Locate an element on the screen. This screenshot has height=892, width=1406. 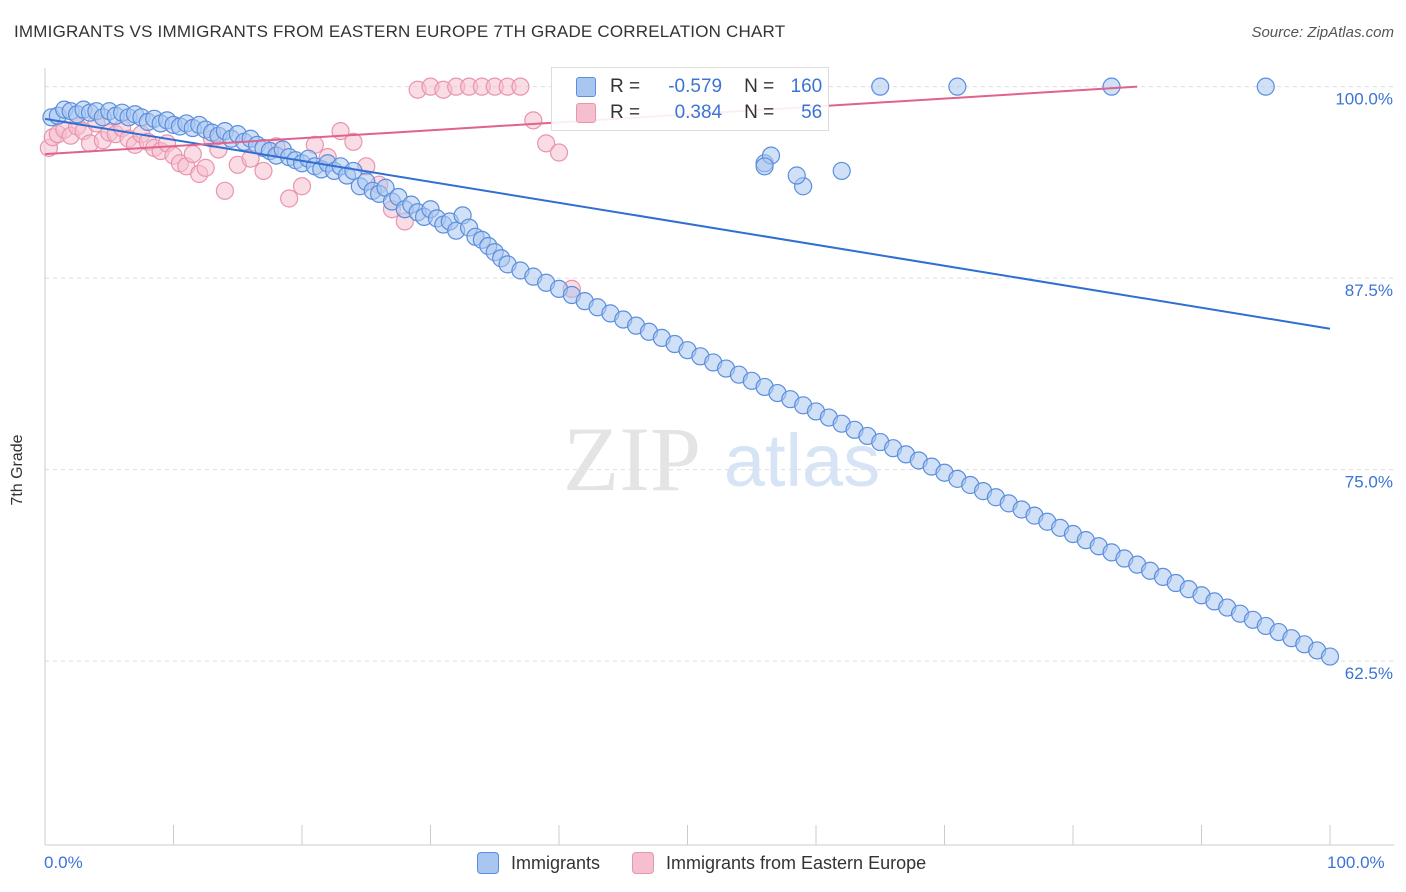
r-value: 0.384 is located at coordinates (698, 112).